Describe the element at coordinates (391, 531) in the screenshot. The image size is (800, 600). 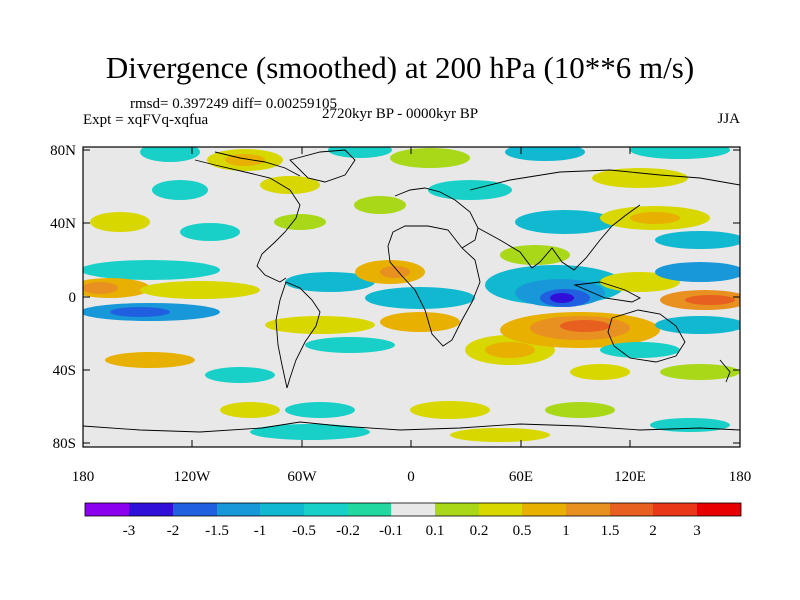
I see `colorbar-label: -0.1` at that location.